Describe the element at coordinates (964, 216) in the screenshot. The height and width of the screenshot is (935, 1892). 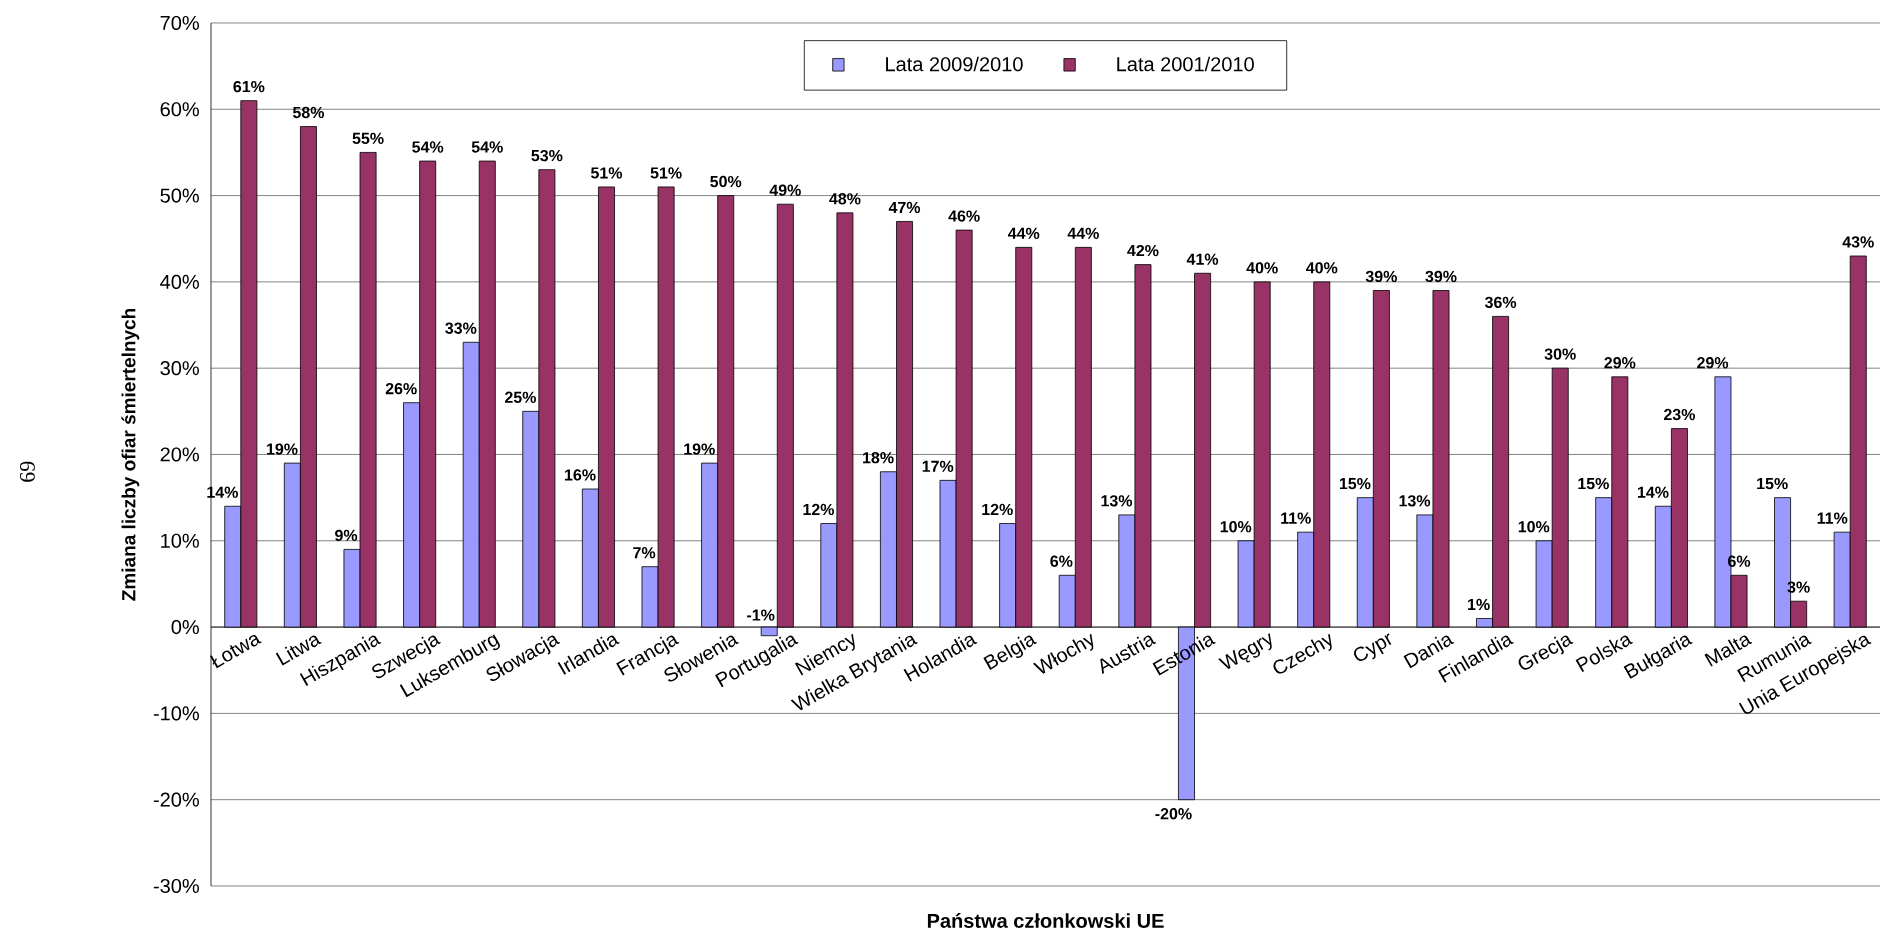
I see `data-label: 46%` at that location.